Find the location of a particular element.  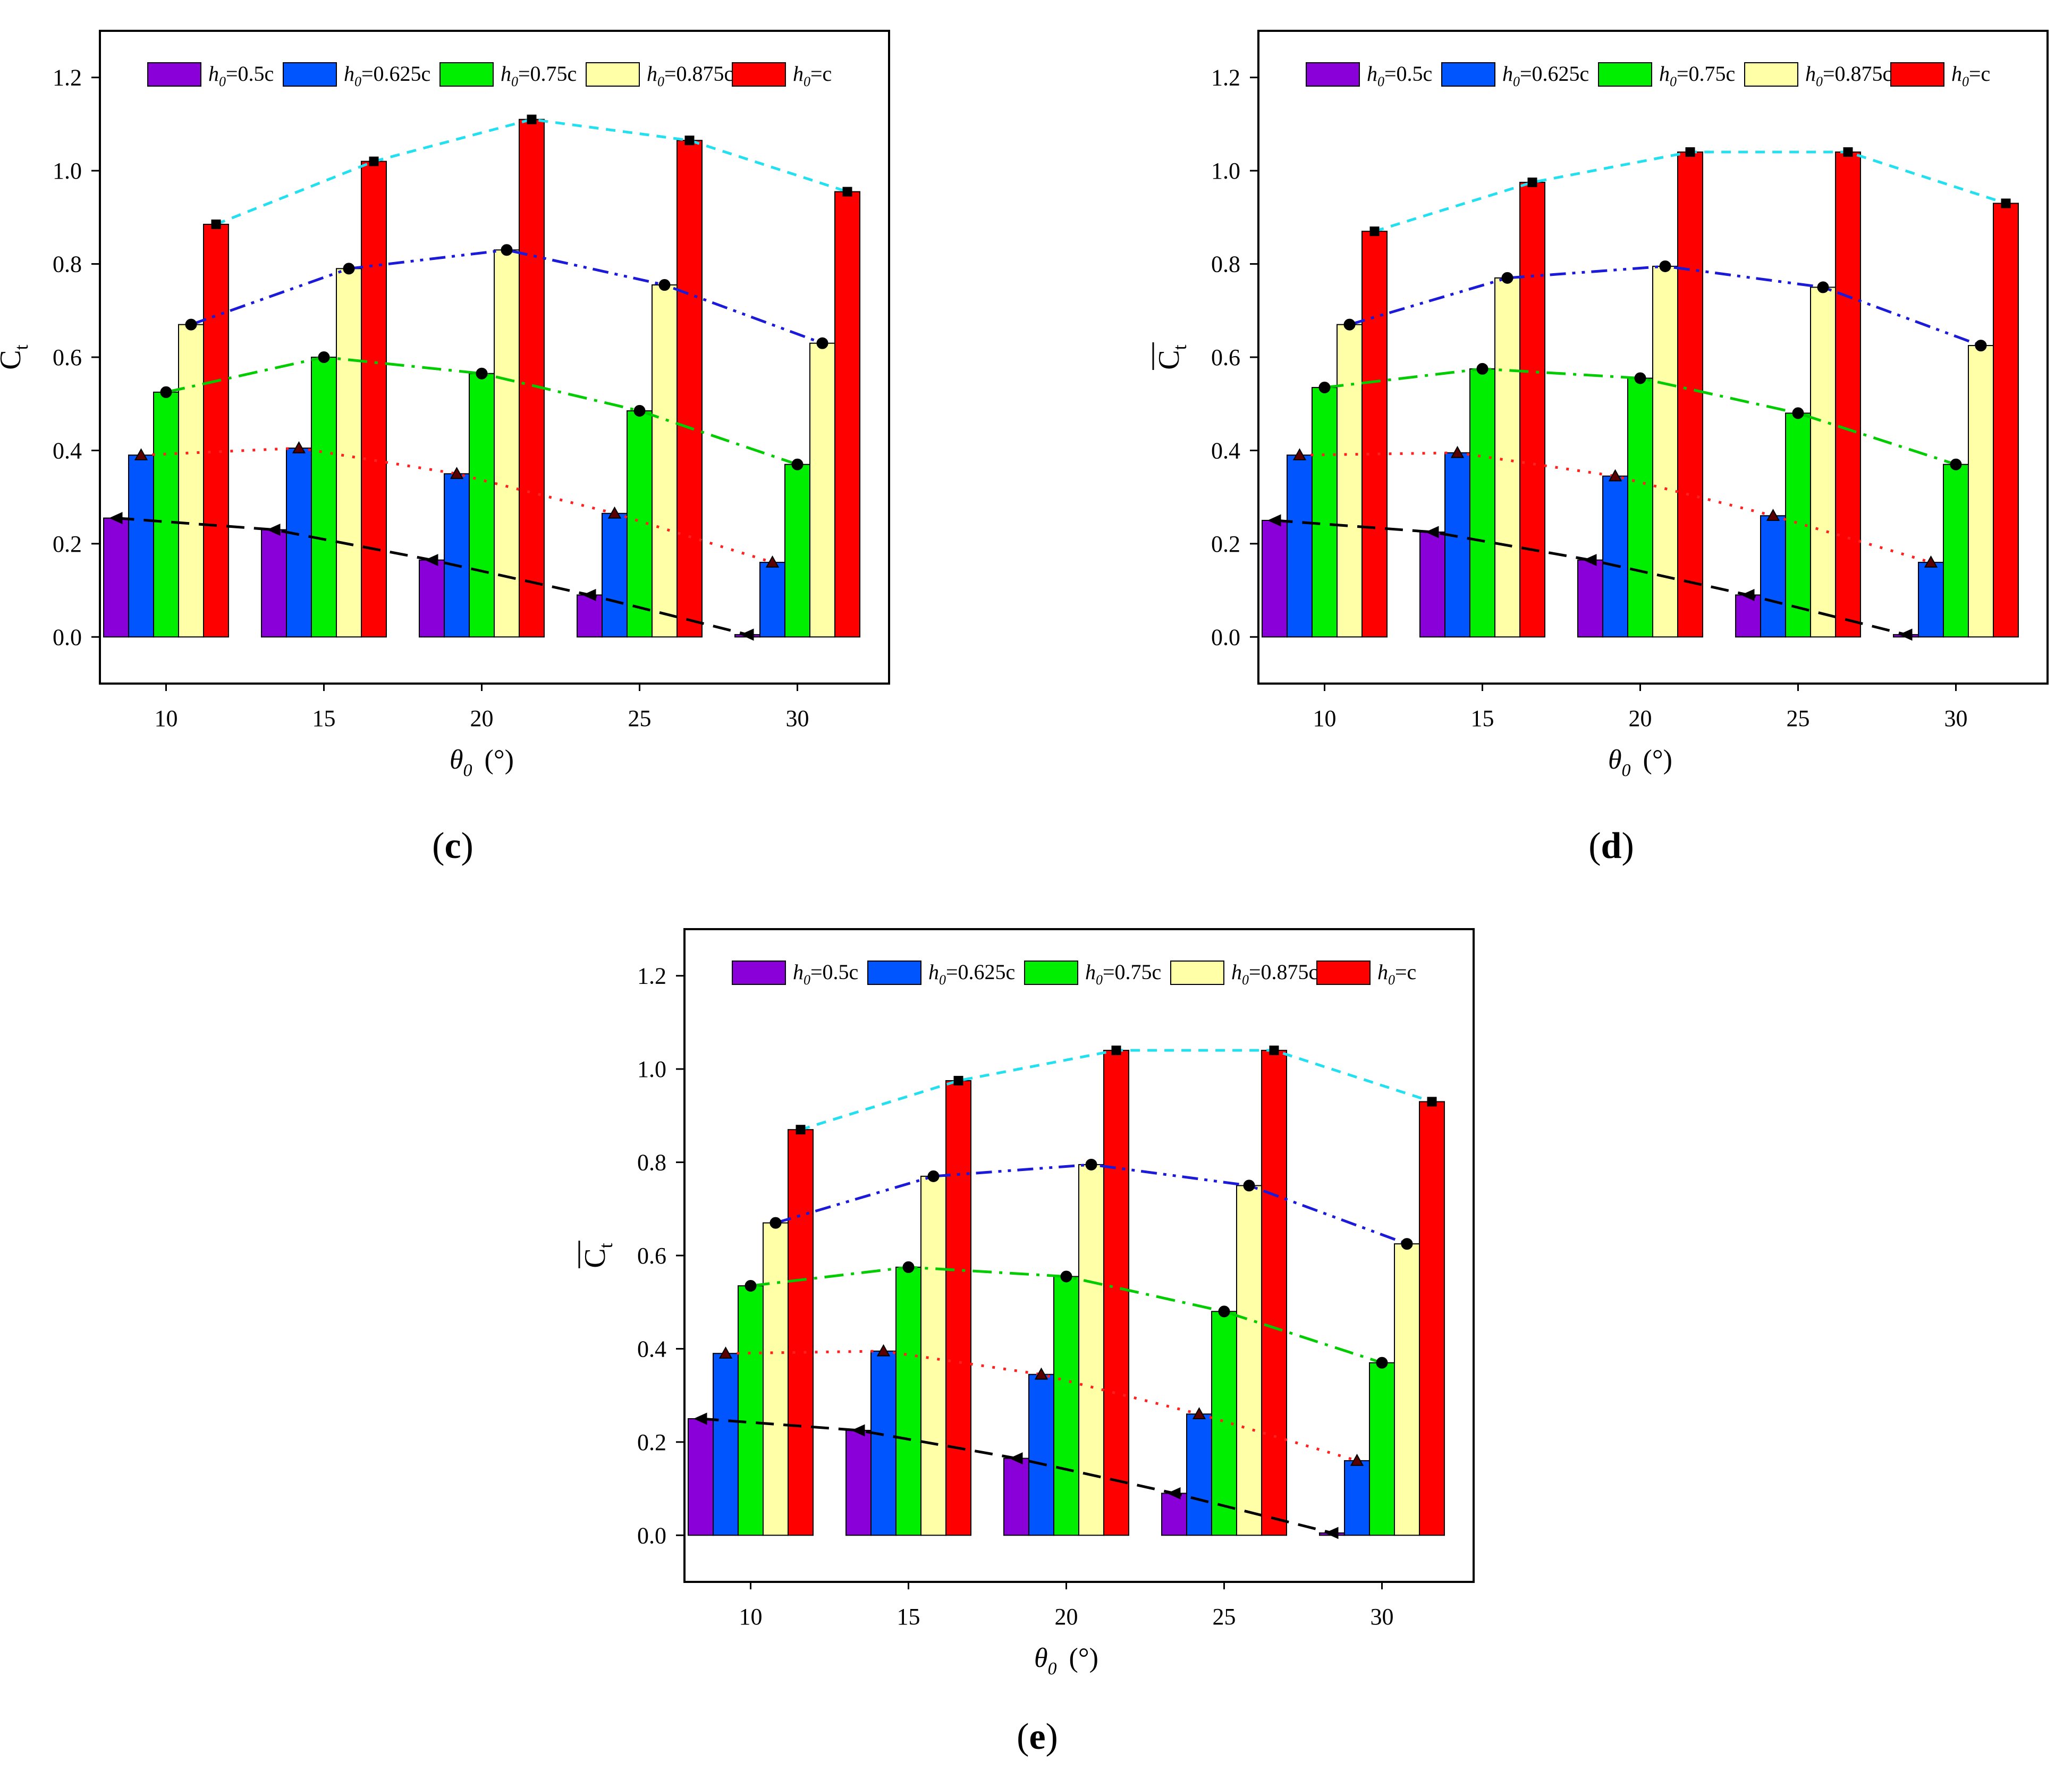

caption-close: ) is located at coordinates (467, 845).